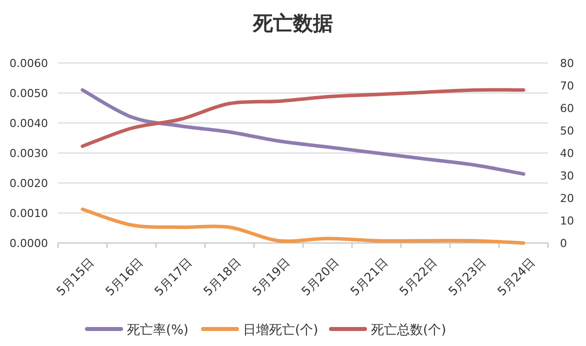 This screenshot has height=346, width=586. I want to click on y2-tick-label: 70, so click(567, 86).